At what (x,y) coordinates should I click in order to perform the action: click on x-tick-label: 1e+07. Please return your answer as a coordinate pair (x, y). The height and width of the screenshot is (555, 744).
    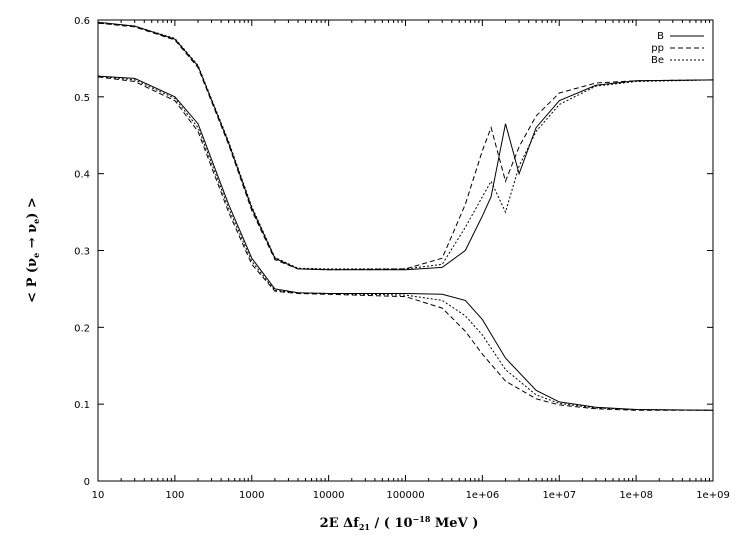
    Looking at the image, I should click on (559, 495).